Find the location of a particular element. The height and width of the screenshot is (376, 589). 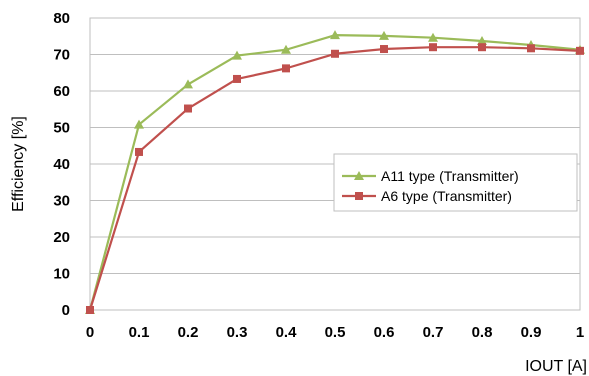

y-tick-label: 40 is located at coordinates (61, 164).